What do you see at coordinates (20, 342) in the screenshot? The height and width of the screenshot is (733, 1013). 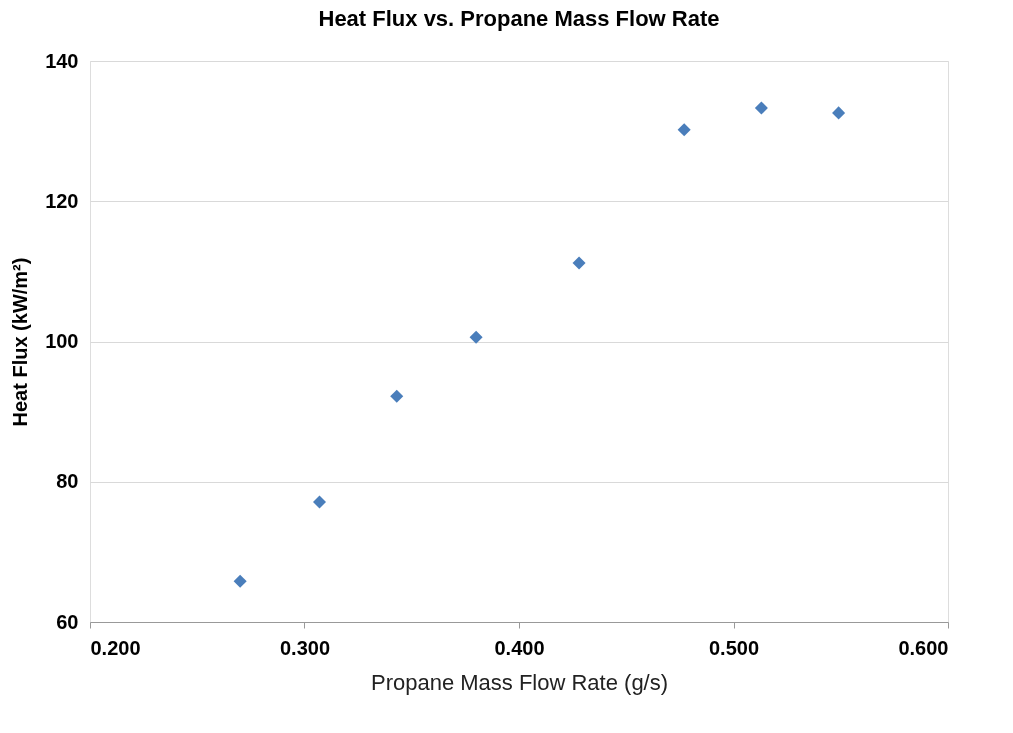 I see `y-axis-title: Heat Flux (kW/m²)` at bounding box center [20, 342].